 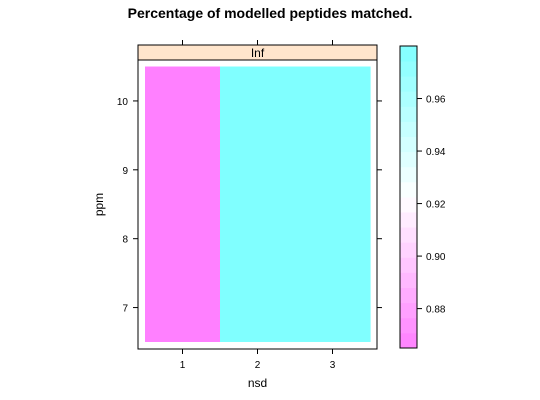 I want to click on color-key, so click(x=408, y=197).